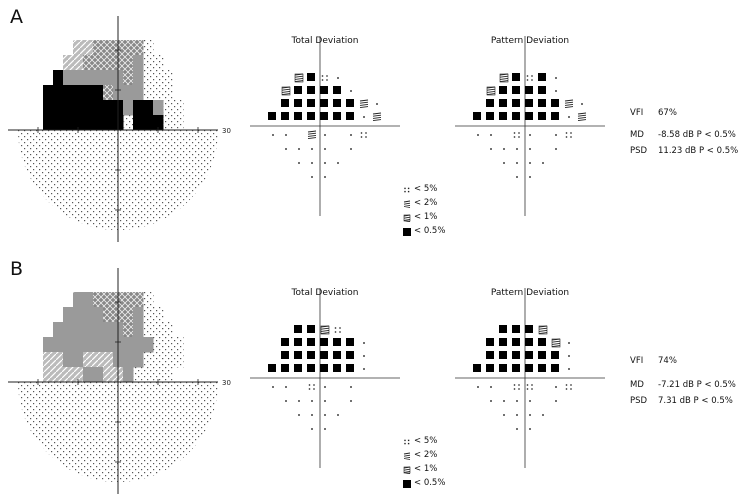  What do you see at coordinates (407, 470) in the screenshot?
I see `legend-symbol-1pct` at bounding box center [407, 470].